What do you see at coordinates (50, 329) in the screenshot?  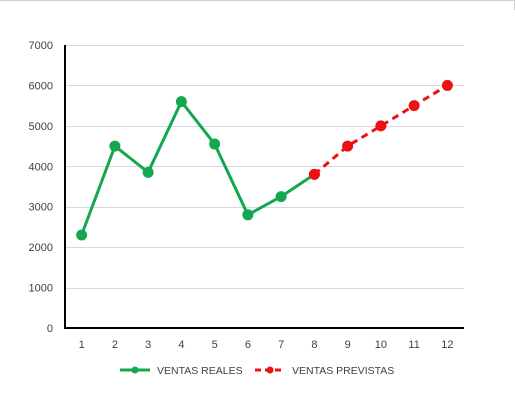 I see `y-tick-label-0: 0` at bounding box center [50, 329].